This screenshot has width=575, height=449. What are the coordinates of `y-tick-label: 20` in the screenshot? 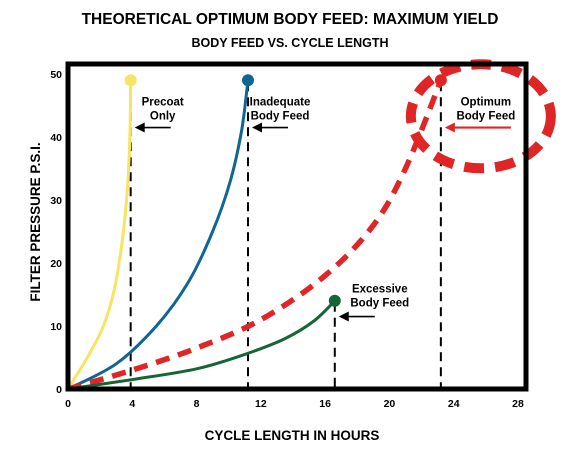 It's located at (56, 264).